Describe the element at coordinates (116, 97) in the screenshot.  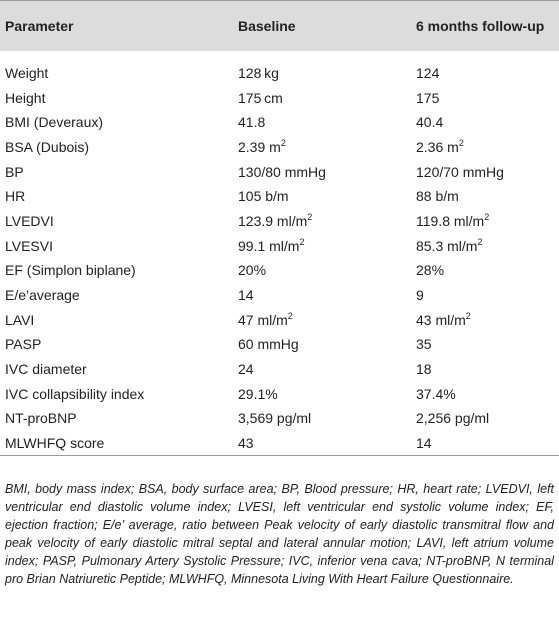
I see `parameter-cell: Height` at that location.